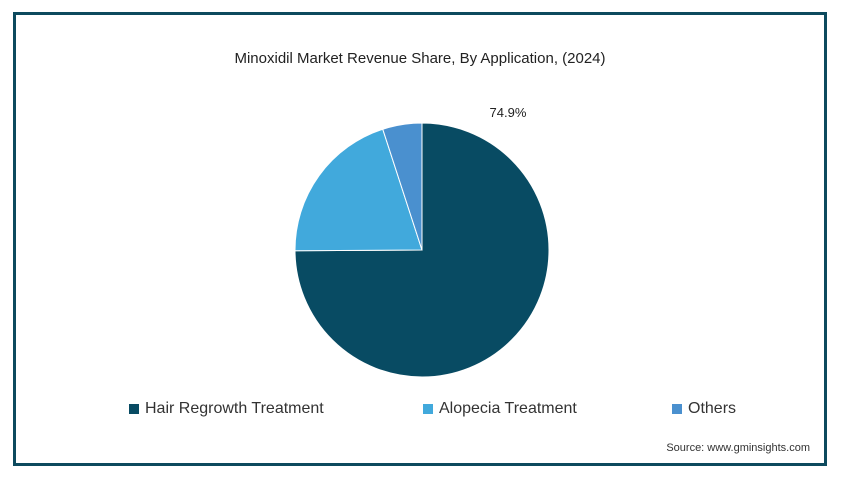 Image resolution: width=844 pixels, height=481 pixels. Describe the element at coordinates (358, 190) in the screenshot. I see `pie-slice-alopecia-treatment` at that location.